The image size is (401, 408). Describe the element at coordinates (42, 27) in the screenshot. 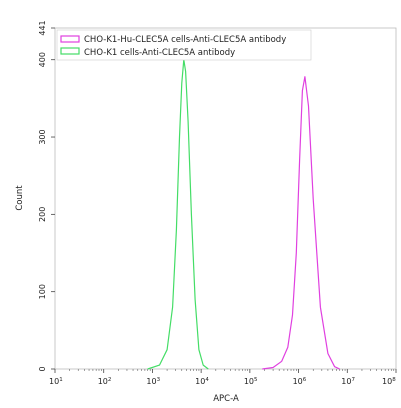

I see `y-tick-label: 441` at that location.